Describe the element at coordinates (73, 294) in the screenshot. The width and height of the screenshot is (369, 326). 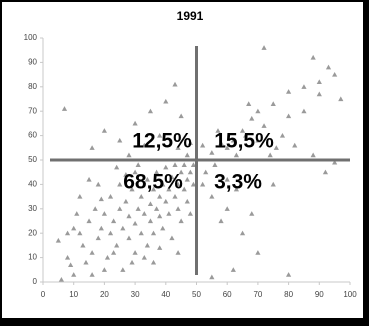
I see `x-tick-label: 10` at that location.